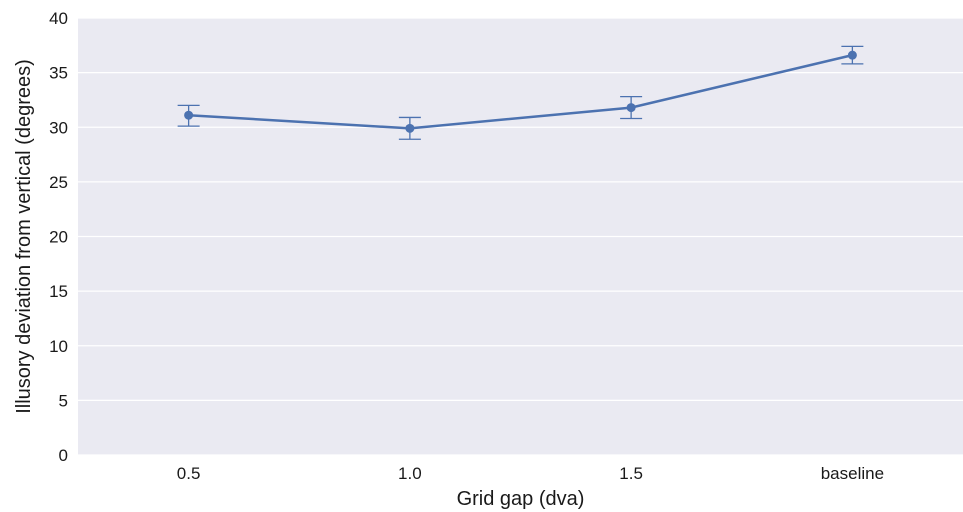  What do you see at coordinates (58, 291) in the screenshot?
I see `y-tick-label: 15` at bounding box center [58, 291].